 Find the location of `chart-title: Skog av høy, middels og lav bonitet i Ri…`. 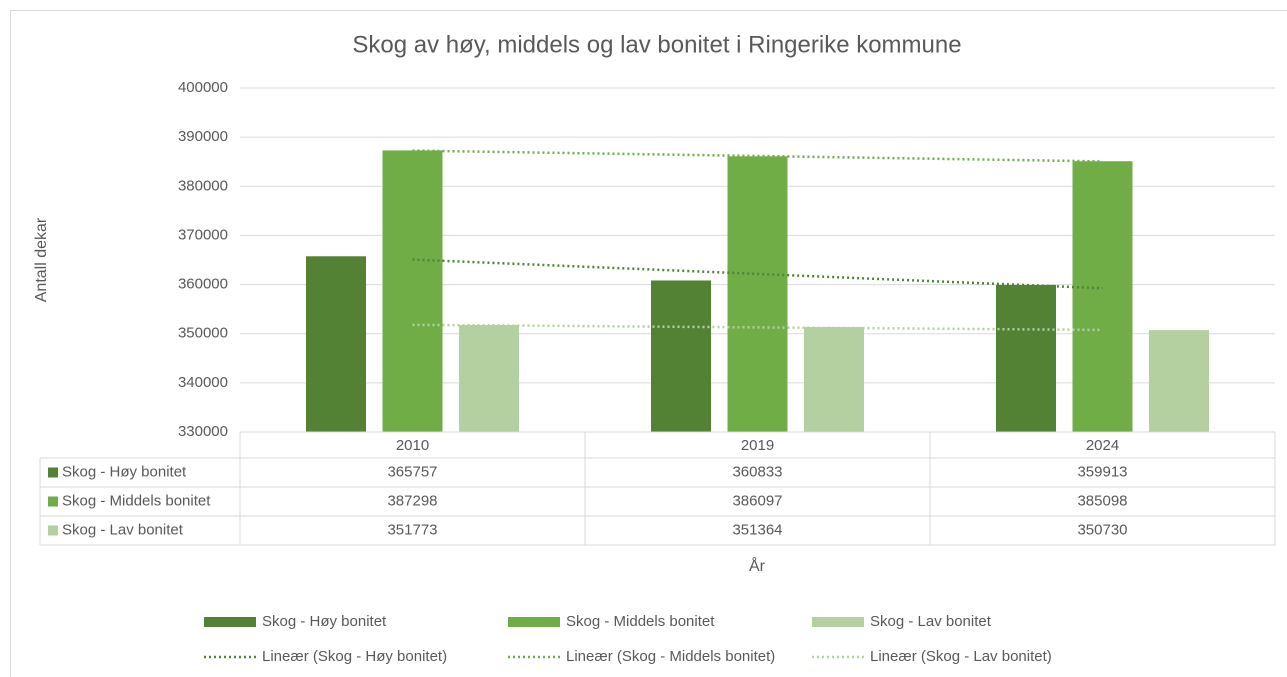

chart-title: Skog av høy, middels og lav bonitet i Ri… is located at coordinates (656, 44).